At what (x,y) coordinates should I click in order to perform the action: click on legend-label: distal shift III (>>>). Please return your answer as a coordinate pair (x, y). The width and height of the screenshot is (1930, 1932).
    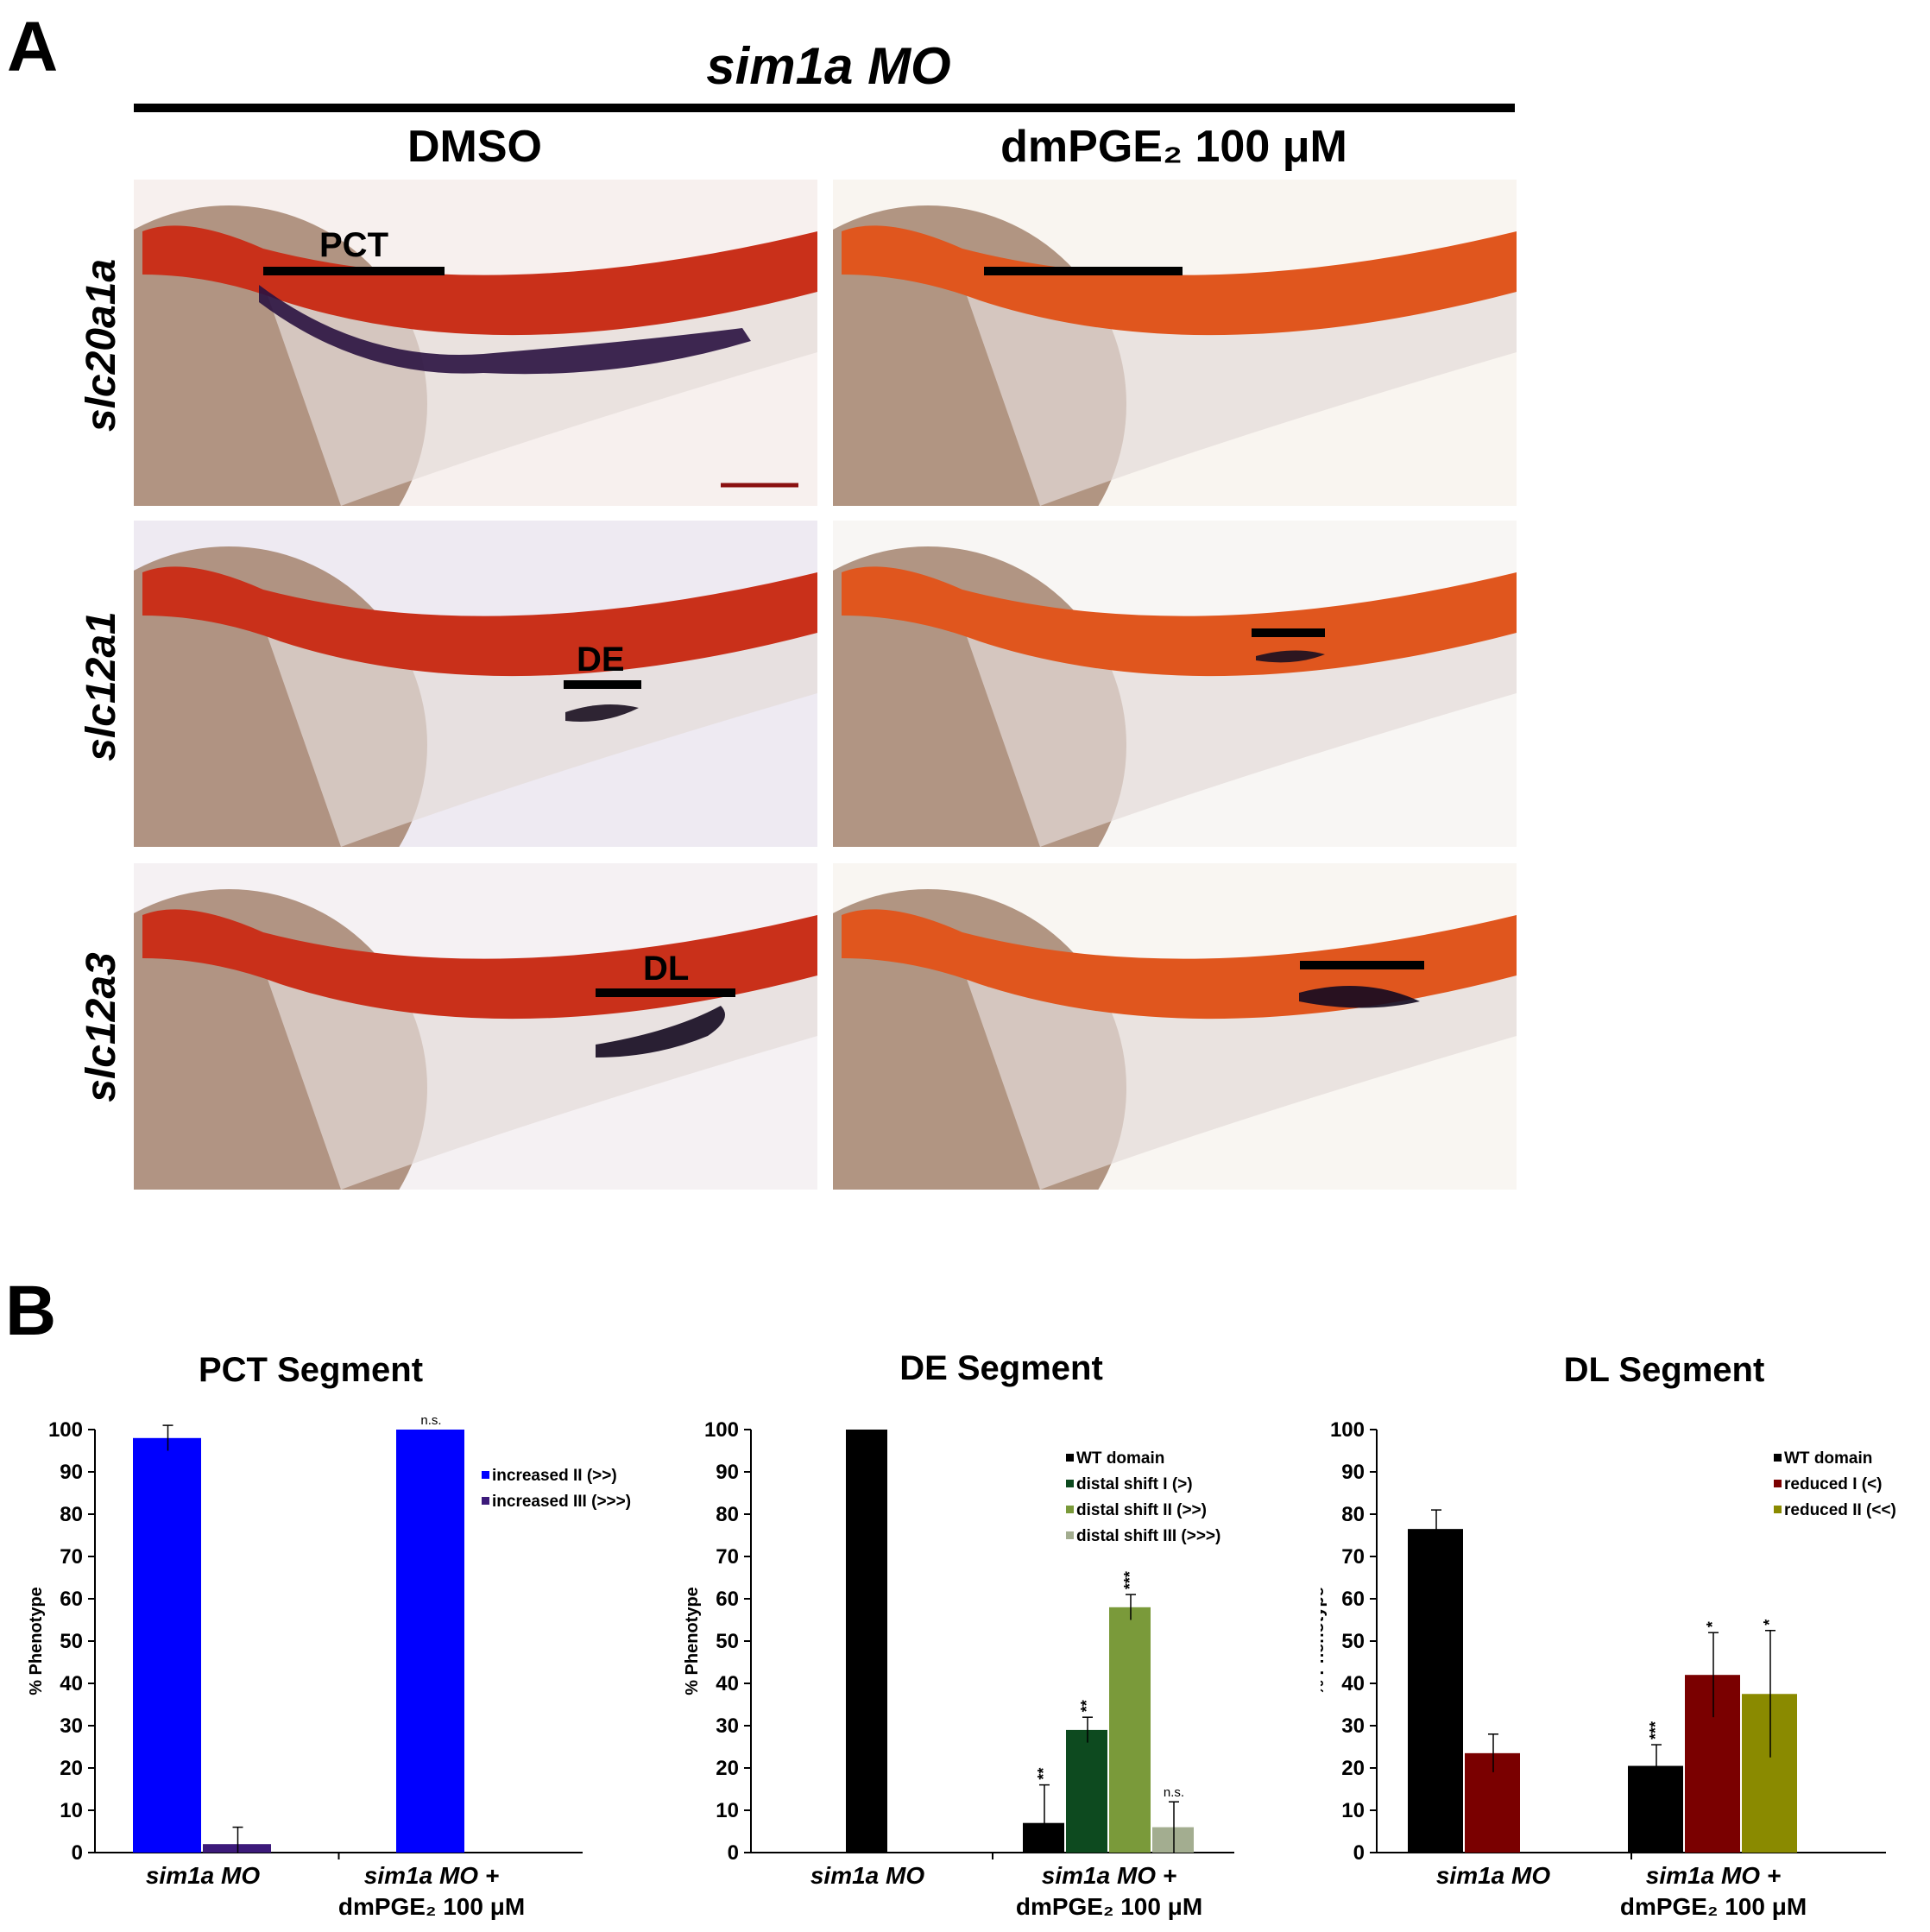
    Looking at the image, I should click on (1148, 1536).